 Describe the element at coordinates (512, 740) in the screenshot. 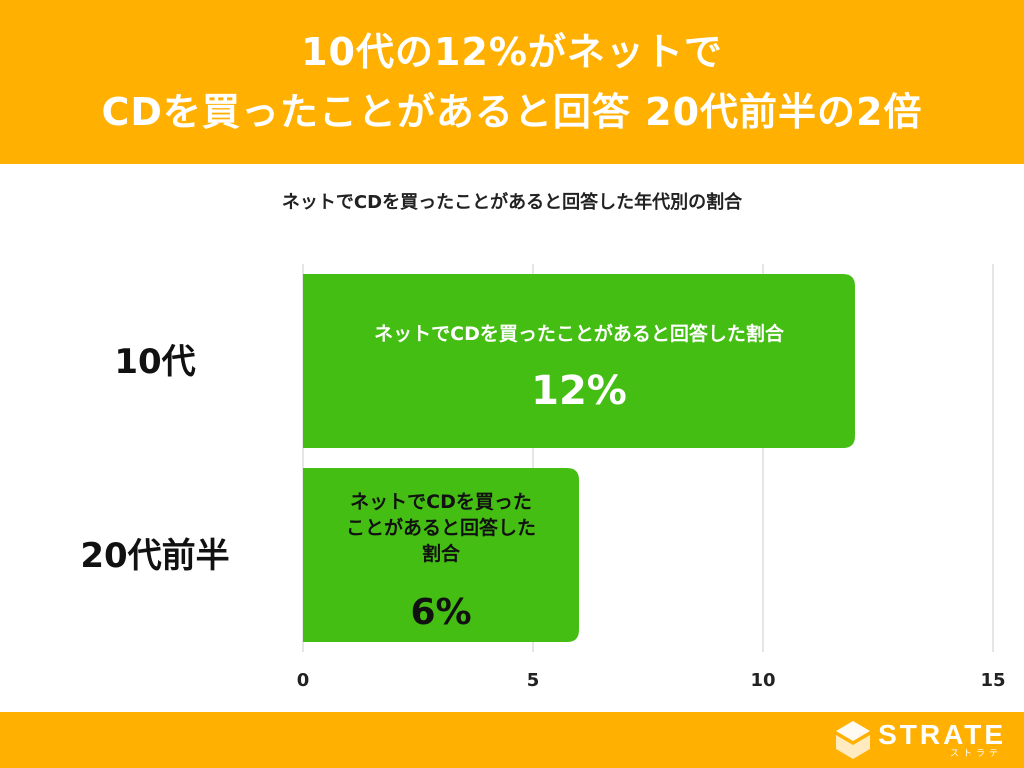

I see `footer-banner: STRATE ストラテ` at that location.